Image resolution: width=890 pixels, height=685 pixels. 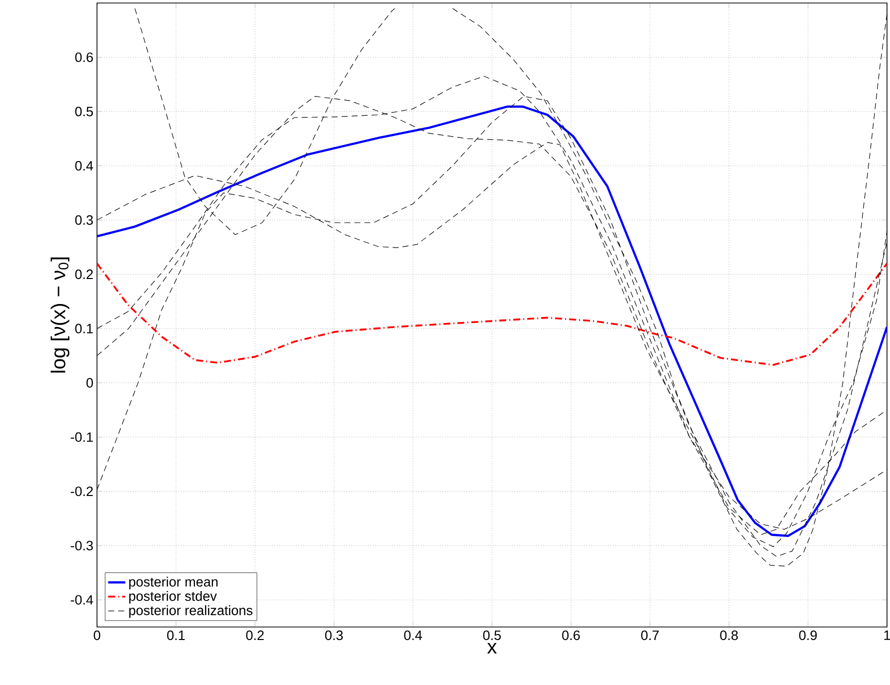 I want to click on x-axis-title: x, so click(x=492, y=648).